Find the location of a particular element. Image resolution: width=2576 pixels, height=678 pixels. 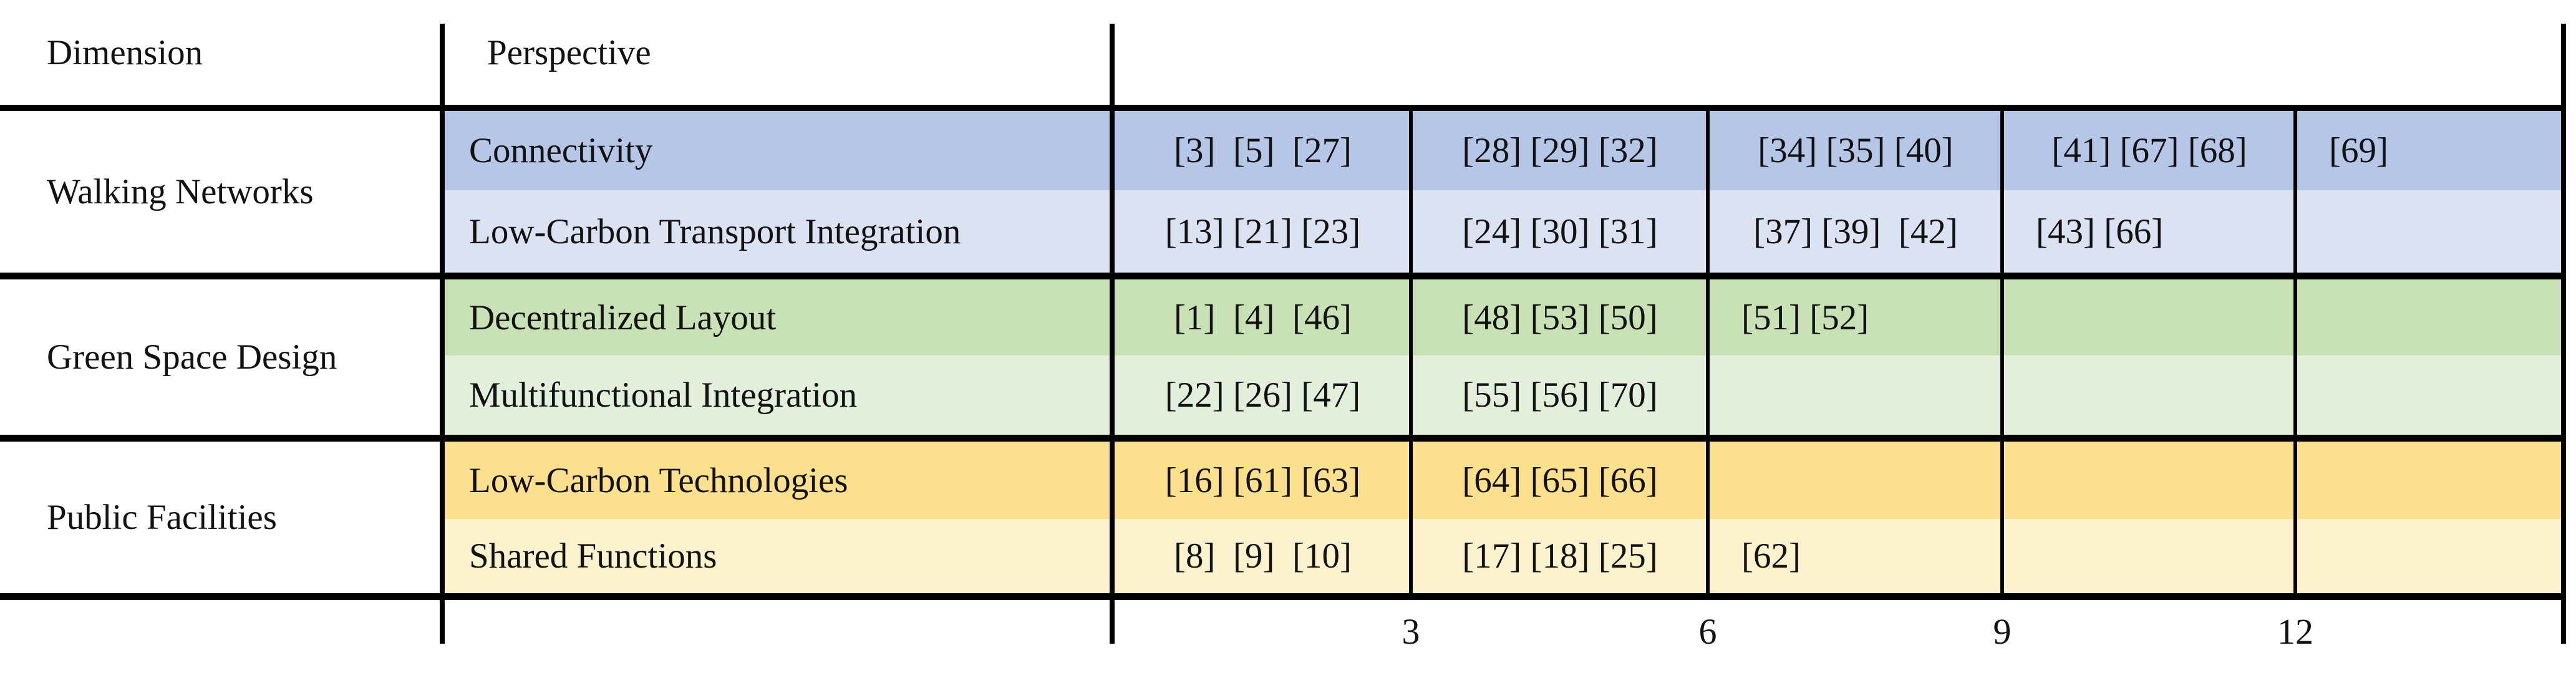

rule-below-walking-networks is located at coordinates (1283, 276).